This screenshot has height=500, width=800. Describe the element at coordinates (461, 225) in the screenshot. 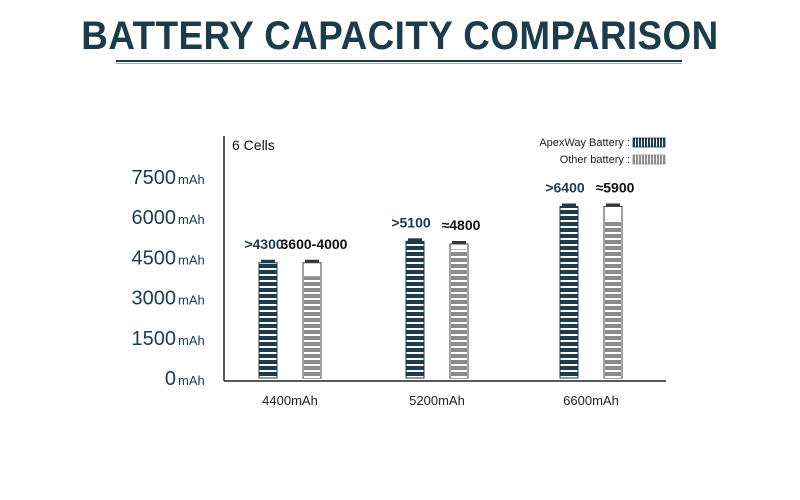

I see `data-label-other: ≈4800` at that location.